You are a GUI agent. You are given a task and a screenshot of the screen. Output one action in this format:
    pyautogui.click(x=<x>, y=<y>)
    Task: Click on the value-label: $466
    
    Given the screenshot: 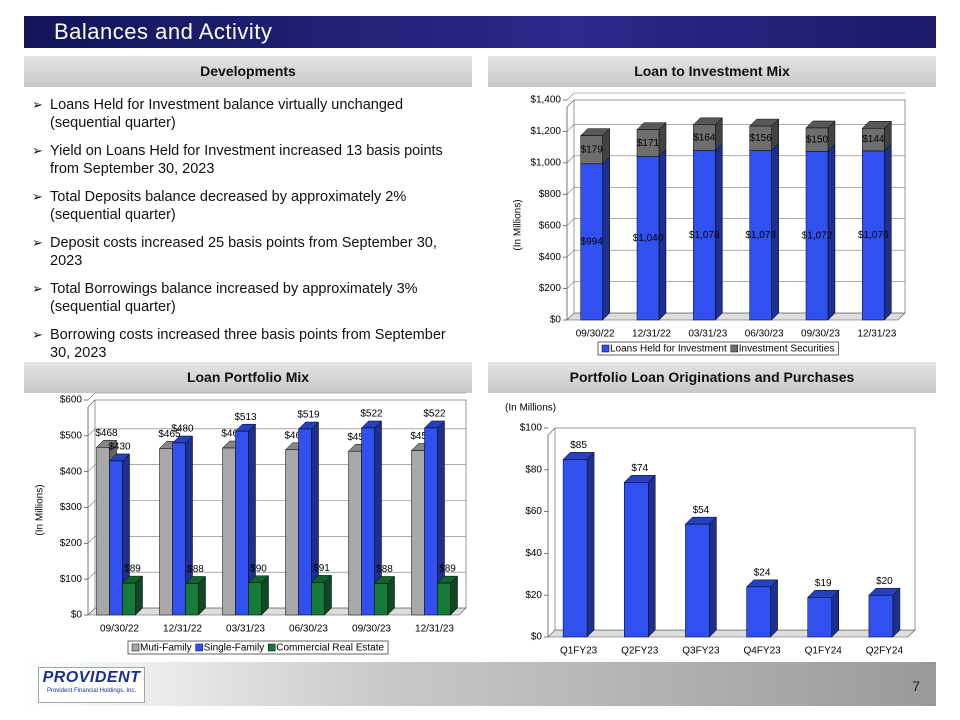 What is the action you would take?
    pyautogui.click(x=232, y=434)
    